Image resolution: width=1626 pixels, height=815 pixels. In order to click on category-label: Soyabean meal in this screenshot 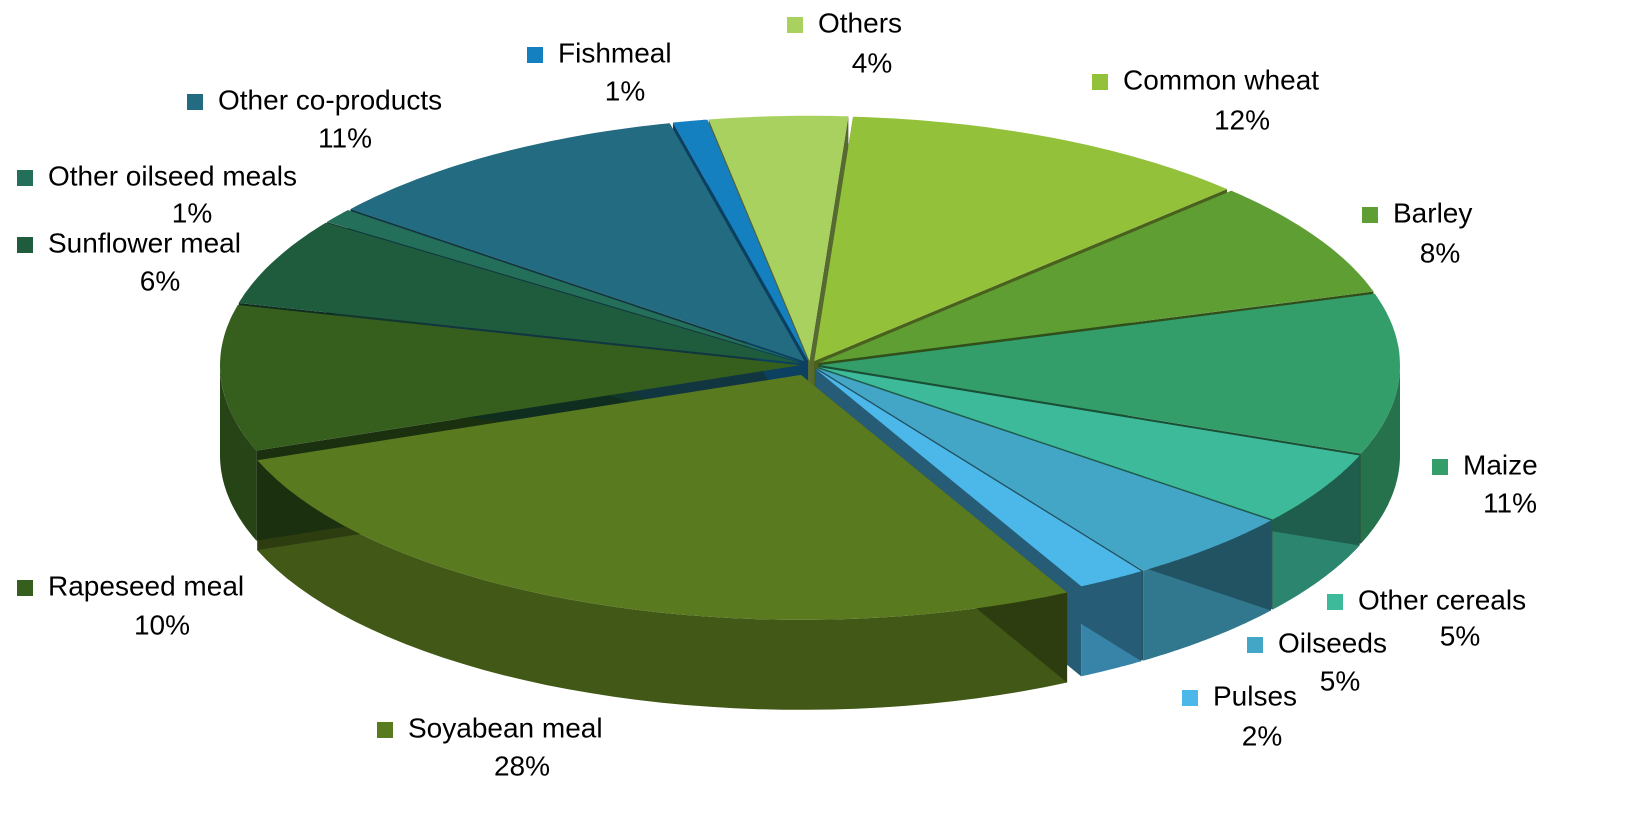, I will do `click(505, 727)`.